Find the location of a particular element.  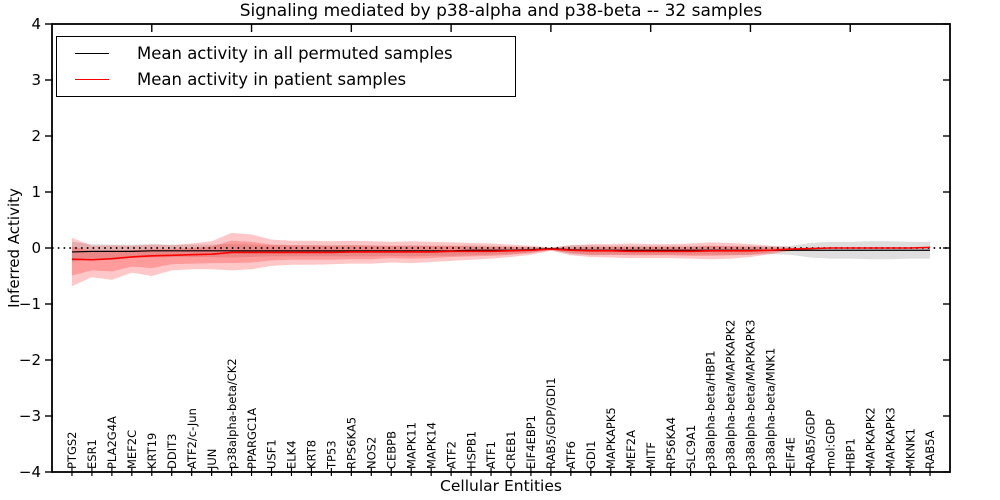

x-tick-label: ATF6 is located at coordinates (571, 455).